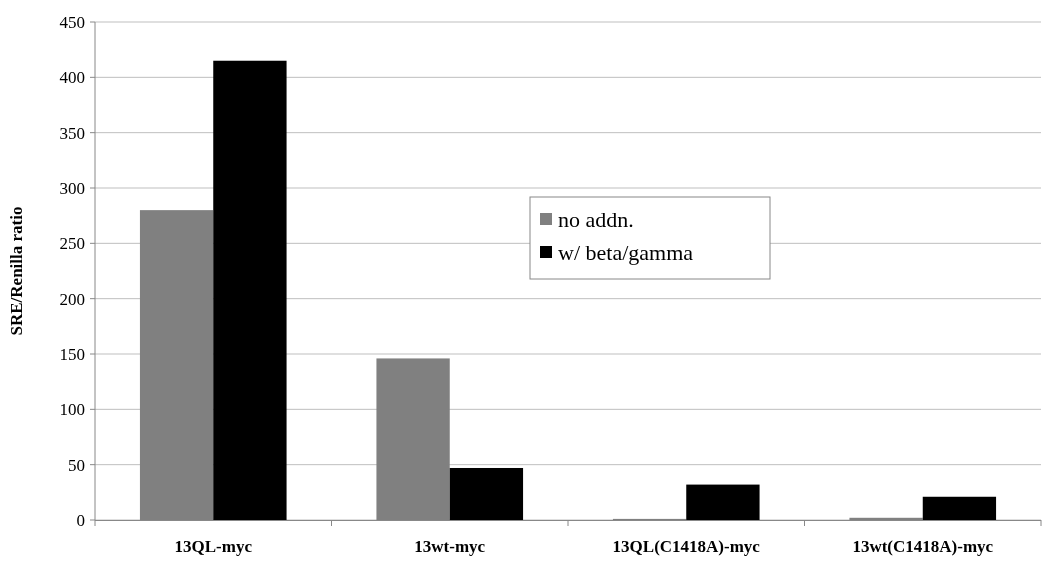  I want to click on y-tick-label: 0, so click(80, 520).